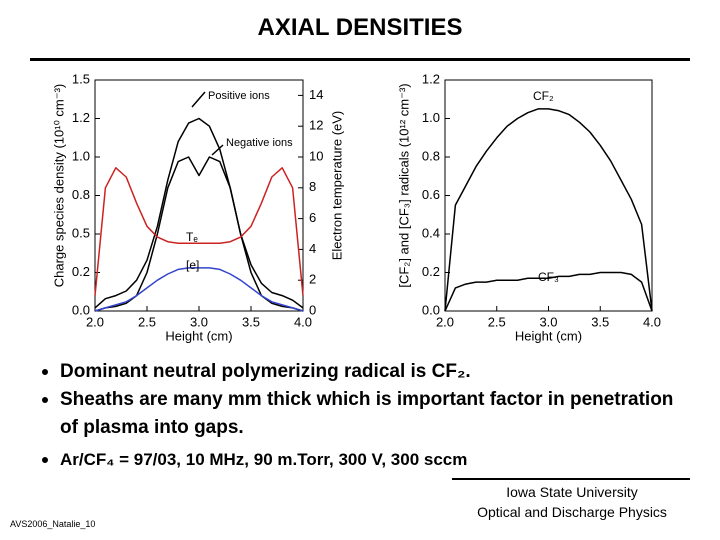  Describe the element at coordinates (431, 232) in the screenshot. I see `y-tick-label: 0.4` at that location.